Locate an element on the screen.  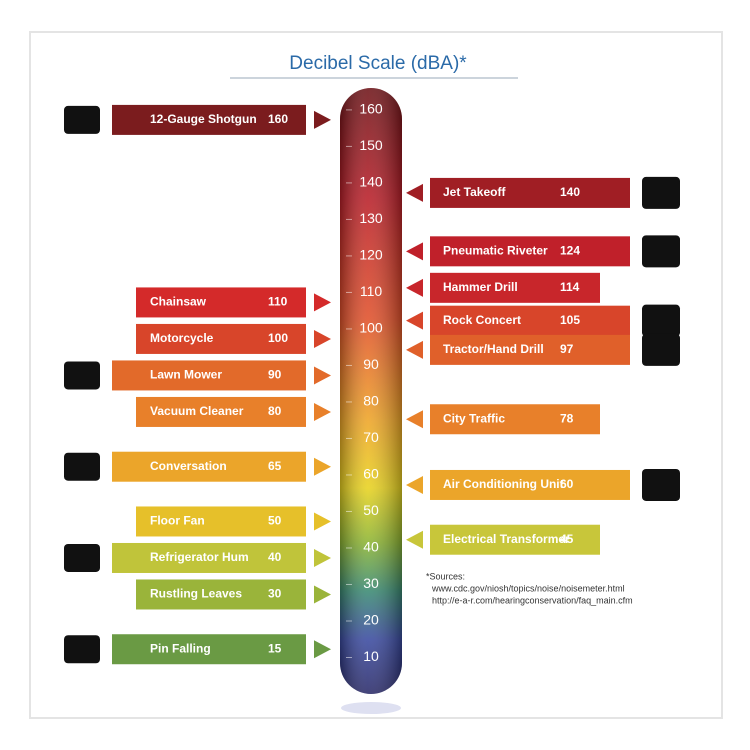
item-value: 45 is located at coordinates (567, 539).